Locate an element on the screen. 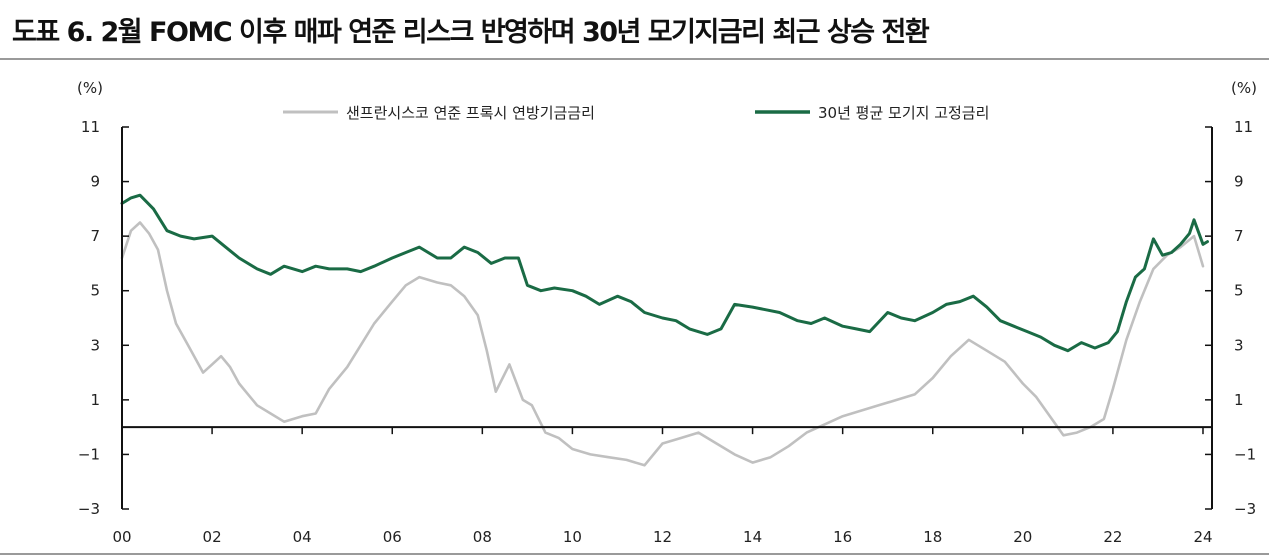 The image size is (1269, 560). x-tick-label: 20 is located at coordinates (1022, 537).